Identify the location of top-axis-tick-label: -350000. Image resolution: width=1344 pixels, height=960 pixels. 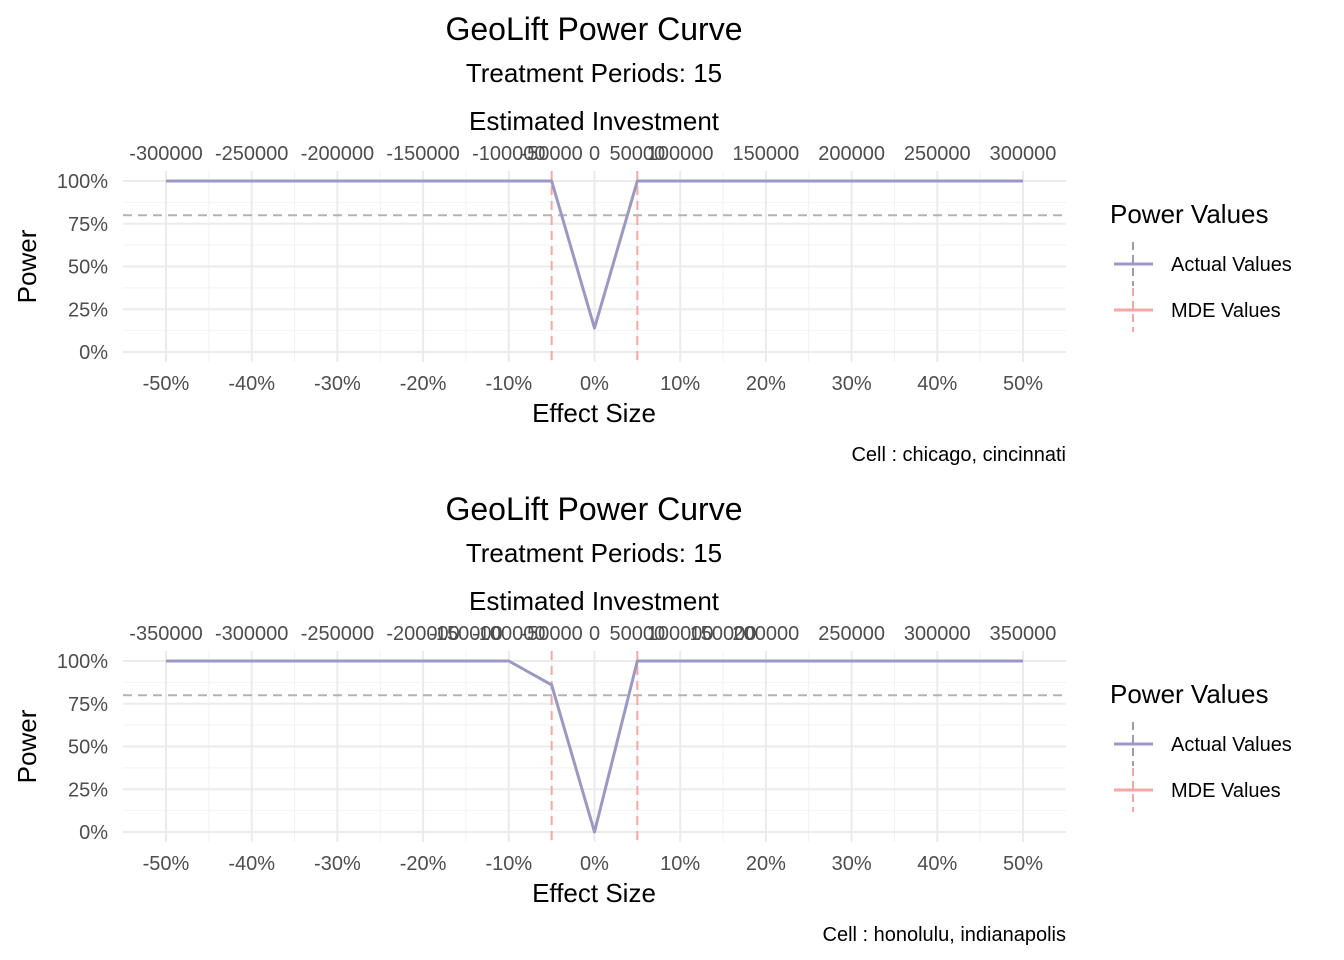
(165, 634).